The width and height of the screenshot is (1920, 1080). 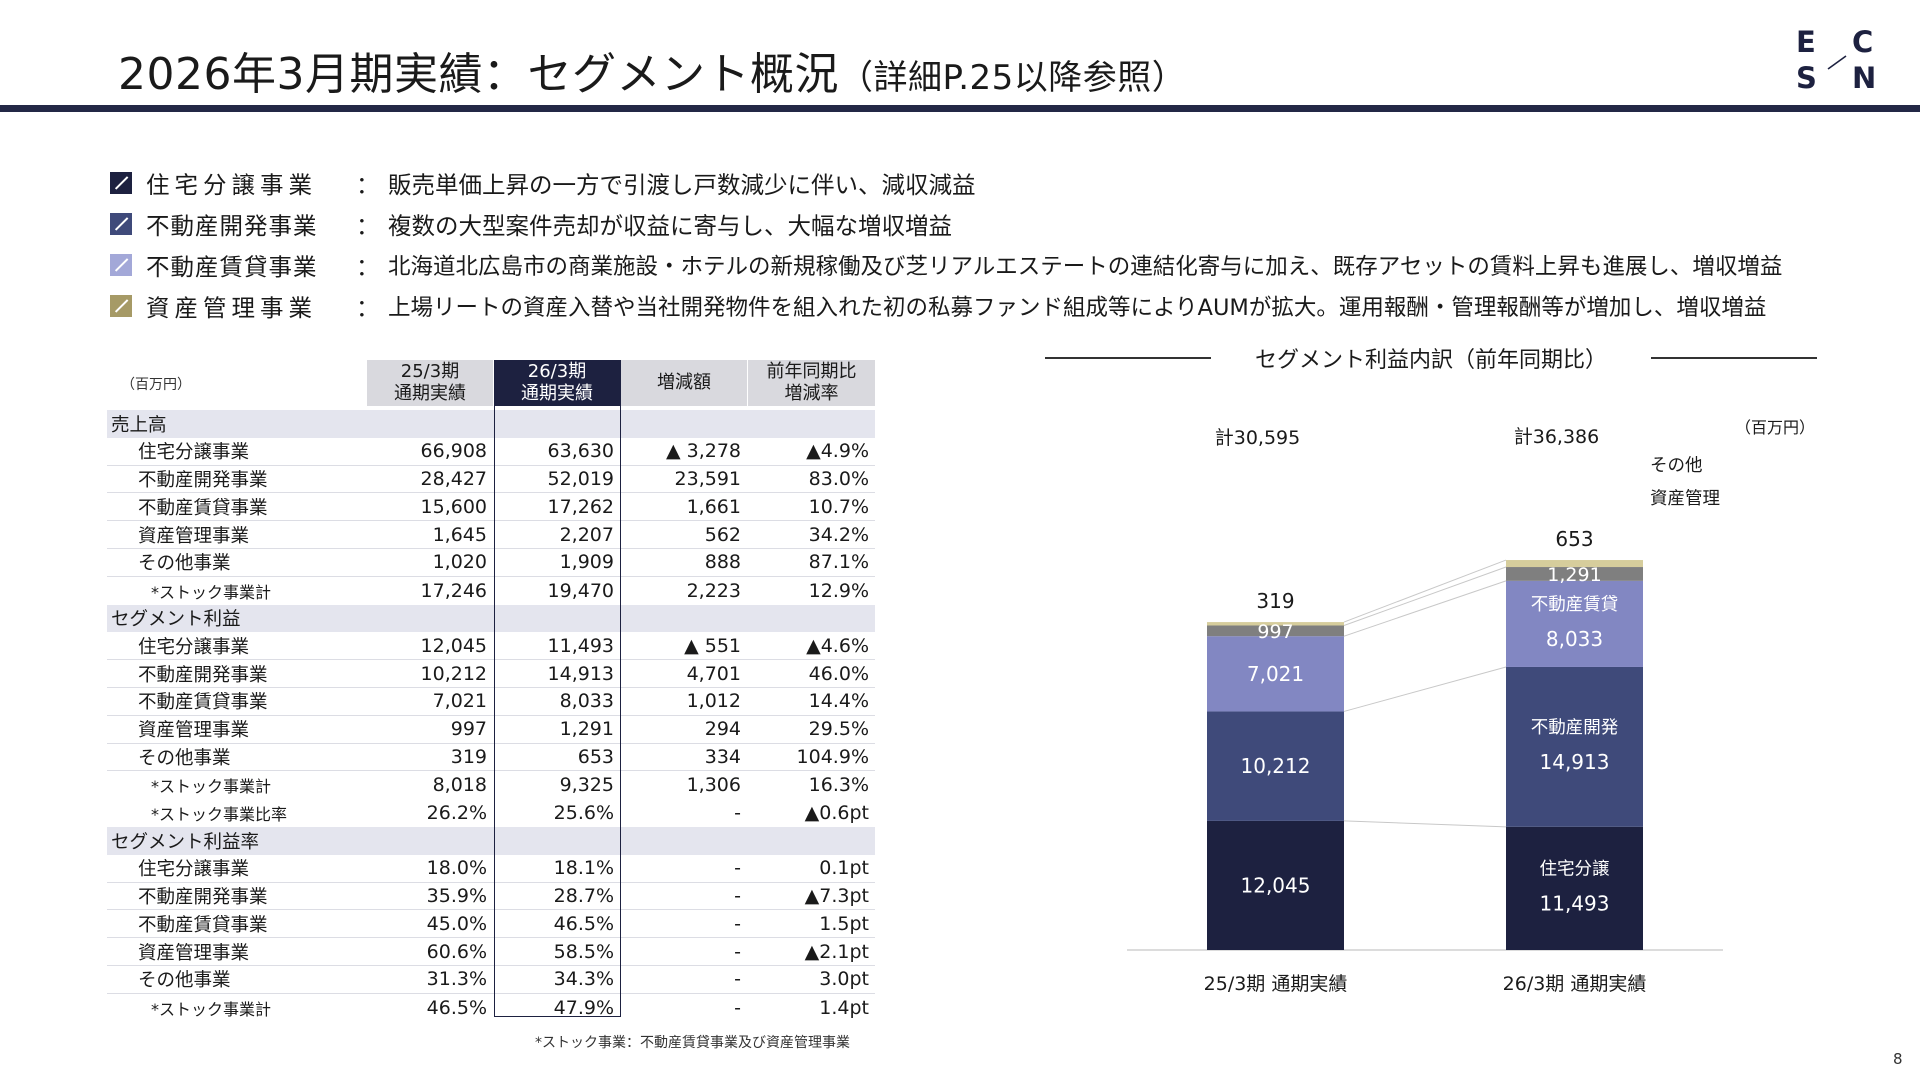 What do you see at coordinates (844, 923) in the screenshot?
I see `cell-rate: 1.5pt` at bounding box center [844, 923].